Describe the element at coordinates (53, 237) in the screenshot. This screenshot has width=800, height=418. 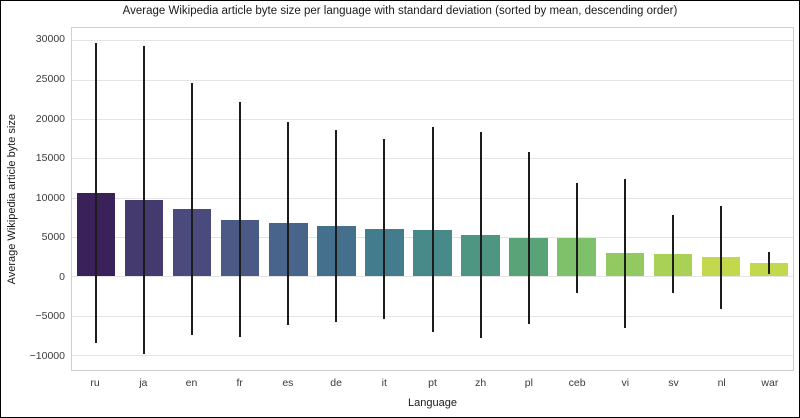
I see `y-tick-label-5000: 5000` at that location.